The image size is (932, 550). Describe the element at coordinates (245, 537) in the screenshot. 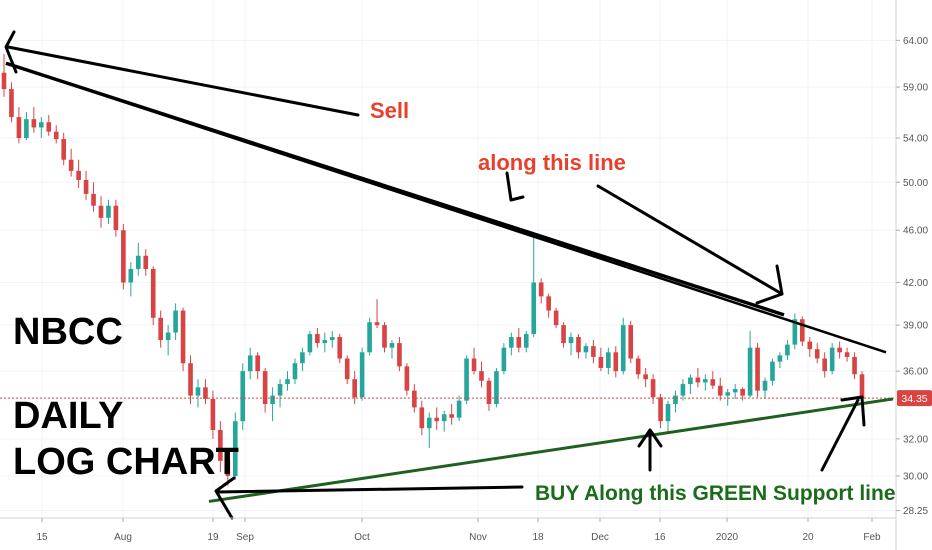

I see `x-tick-label: Sep` at that location.